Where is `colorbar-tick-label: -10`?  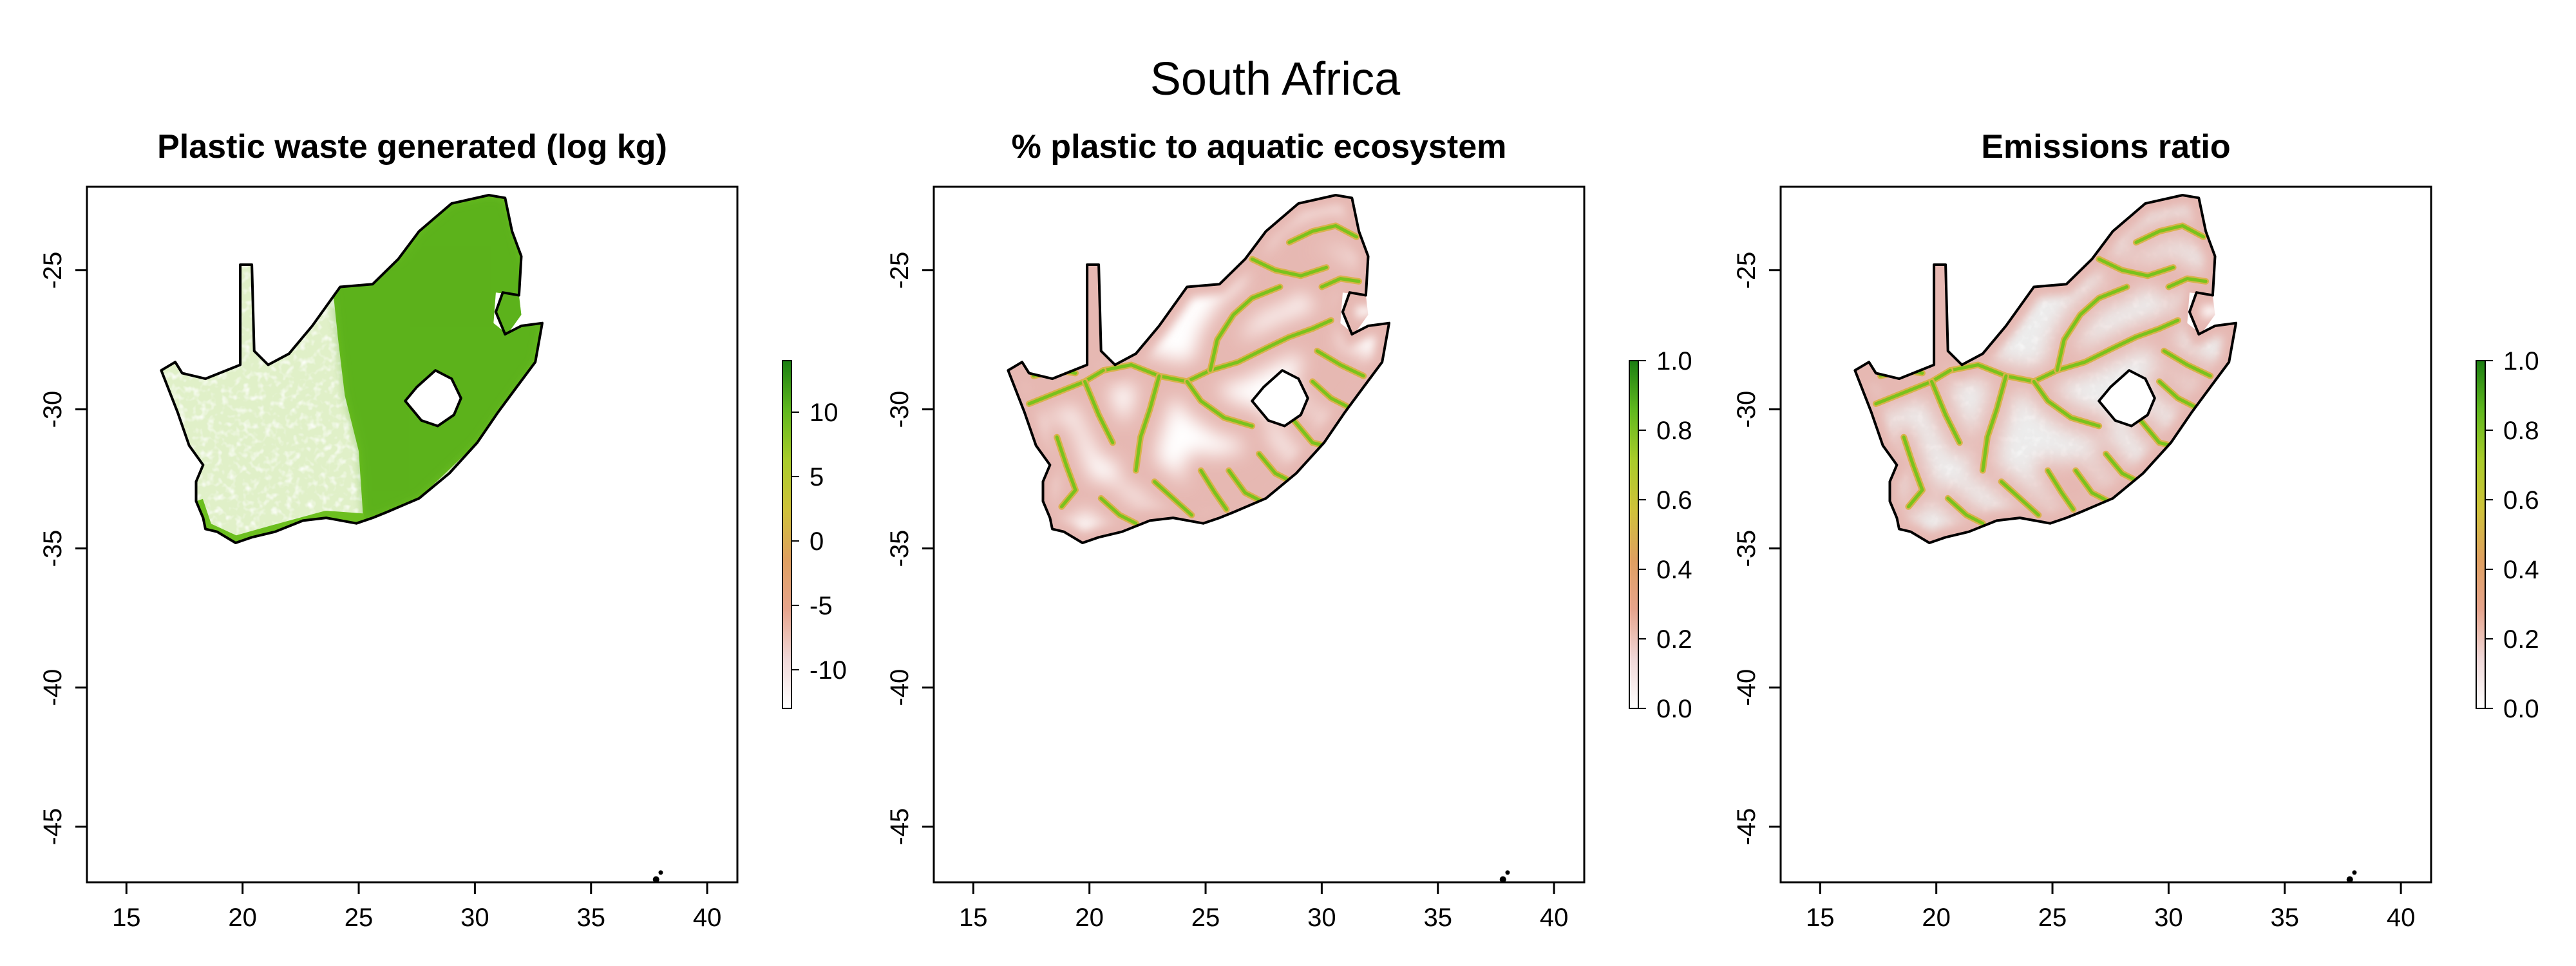 colorbar-tick-label: -10 is located at coordinates (828, 670).